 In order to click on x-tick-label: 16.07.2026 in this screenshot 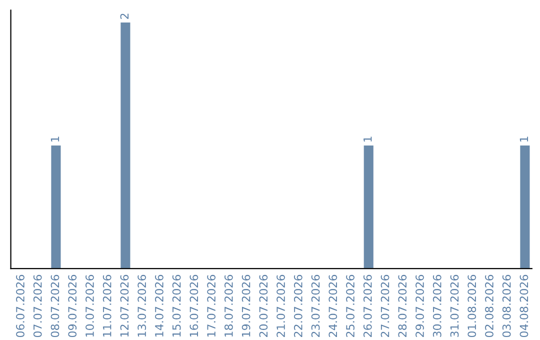, I will do `click(194, 305)`.